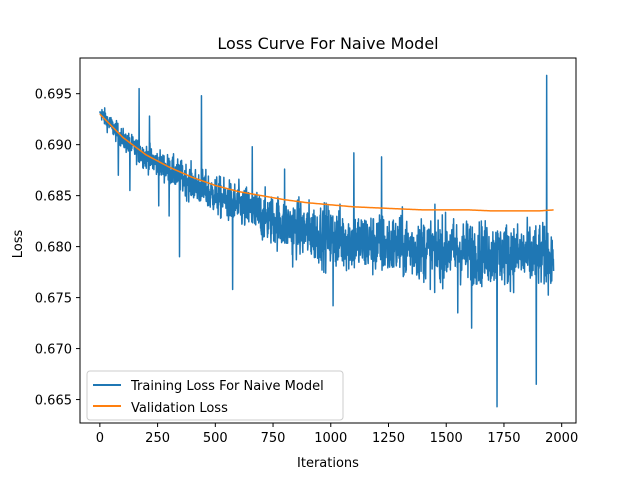 The image size is (640, 480). I want to click on y-axis-label: Loss, so click(18, 244).